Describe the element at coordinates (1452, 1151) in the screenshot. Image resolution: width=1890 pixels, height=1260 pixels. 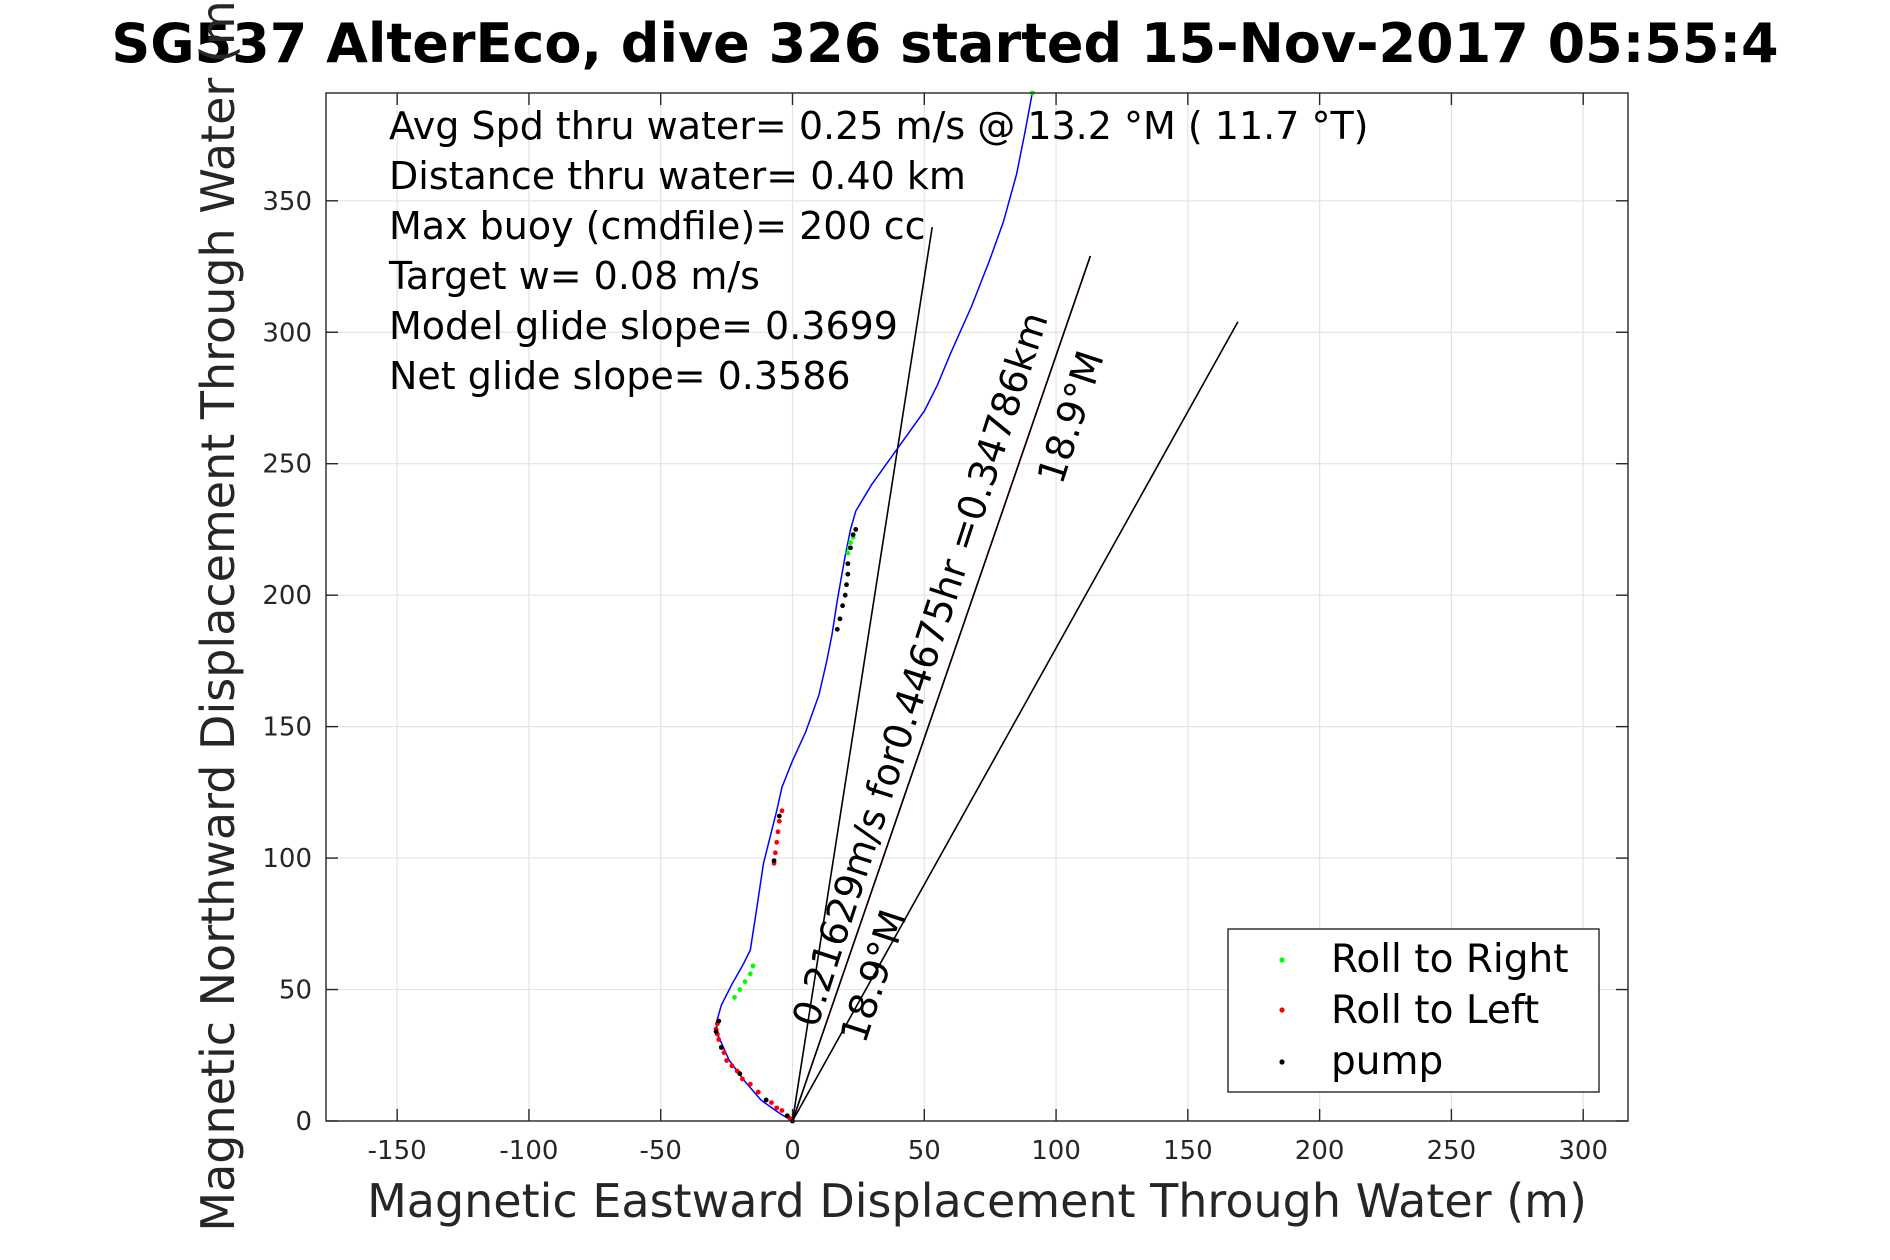
I see `x-tick-label: 250` at that location.